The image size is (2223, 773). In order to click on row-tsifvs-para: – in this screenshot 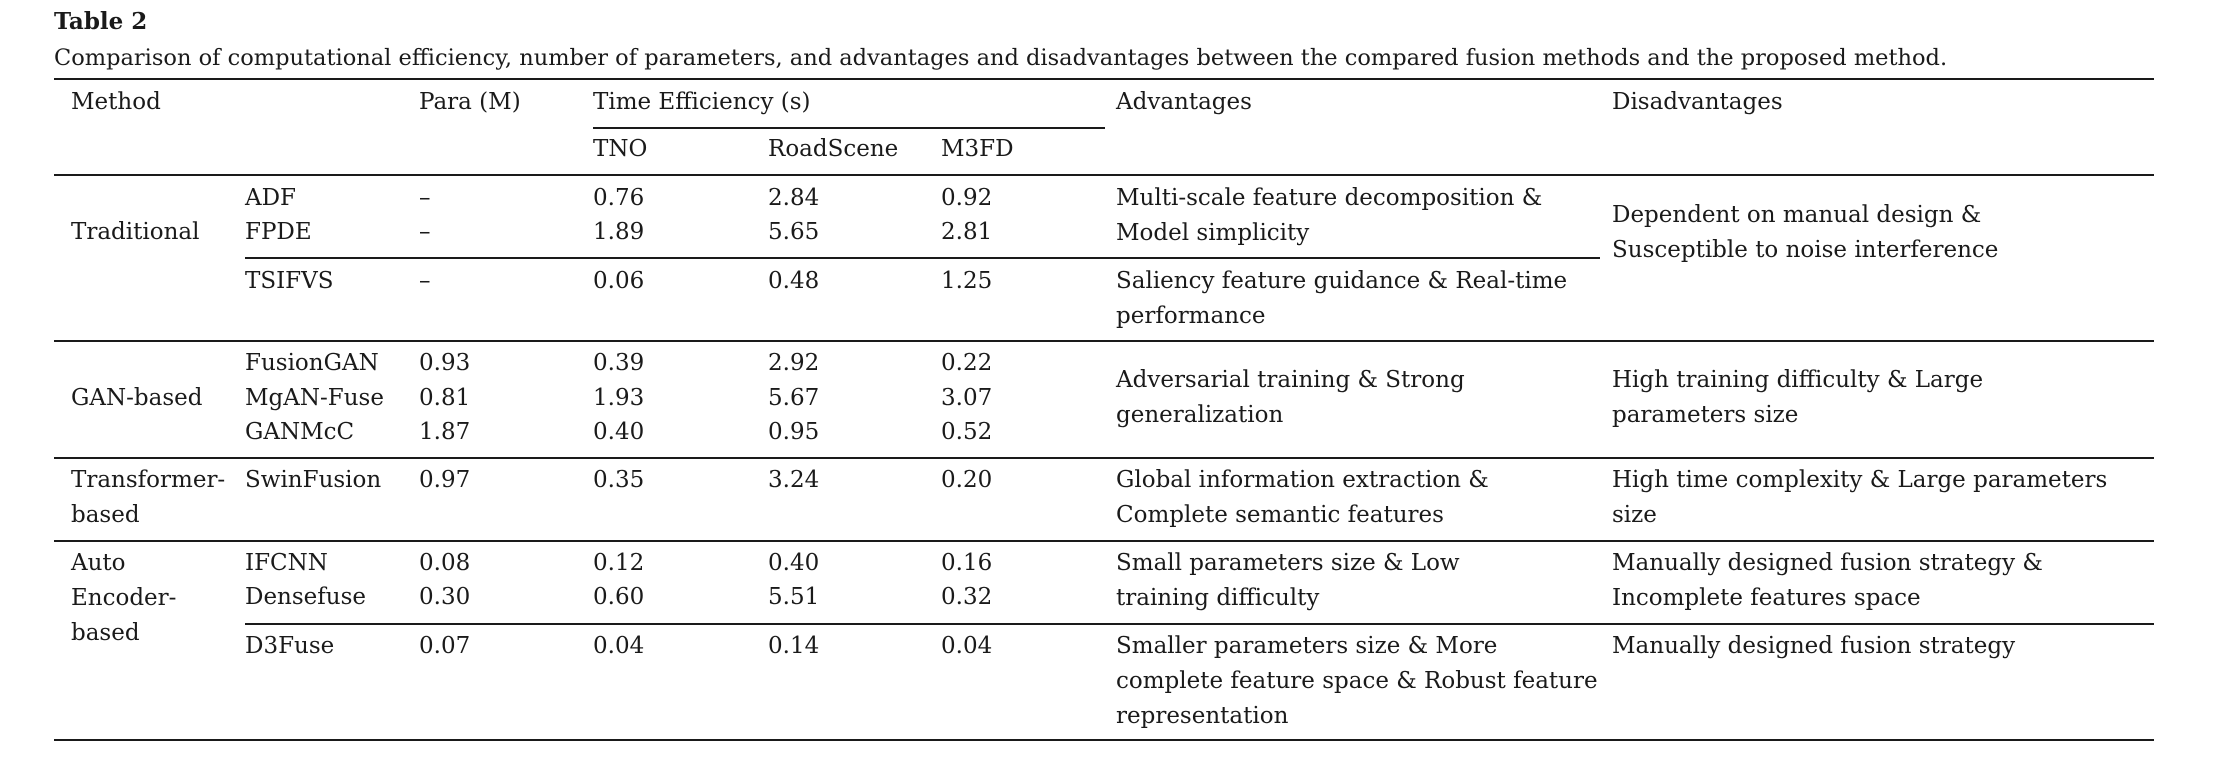, I will do `click(425, 281)`.